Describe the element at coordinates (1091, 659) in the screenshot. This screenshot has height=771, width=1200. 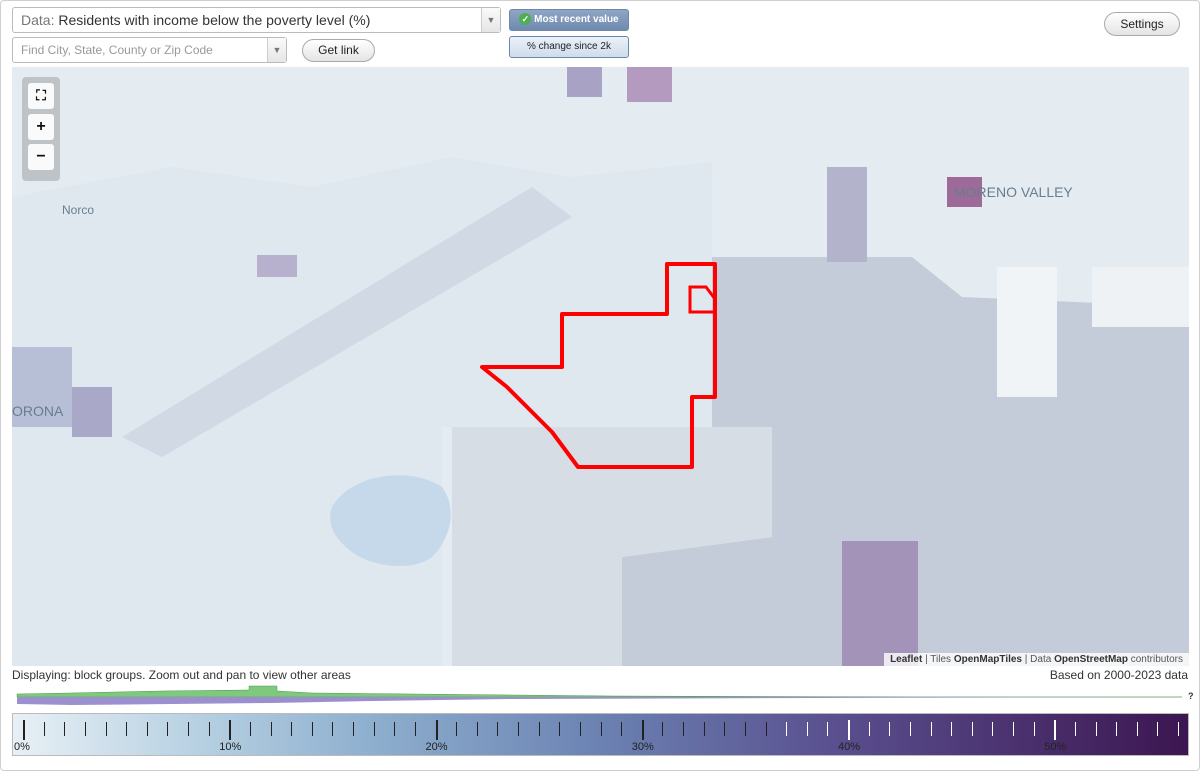
I see `openstreetmap-link: OpenStreetMap` at that location.